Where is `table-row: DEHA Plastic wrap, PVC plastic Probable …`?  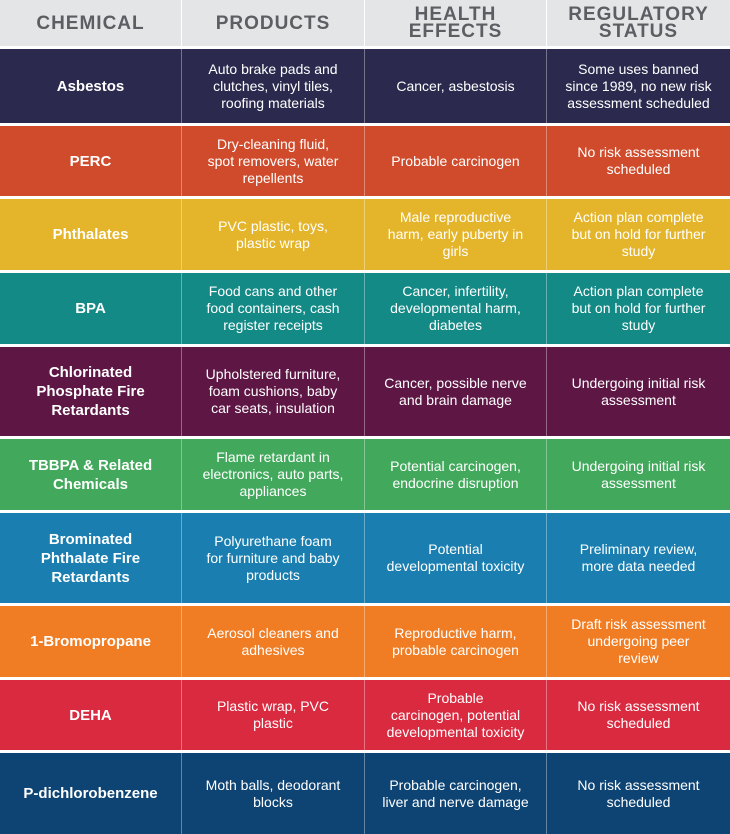
table-row: DEHA Plastic wrap, PVC plastic Probable … is located at coordinates (365, 713).